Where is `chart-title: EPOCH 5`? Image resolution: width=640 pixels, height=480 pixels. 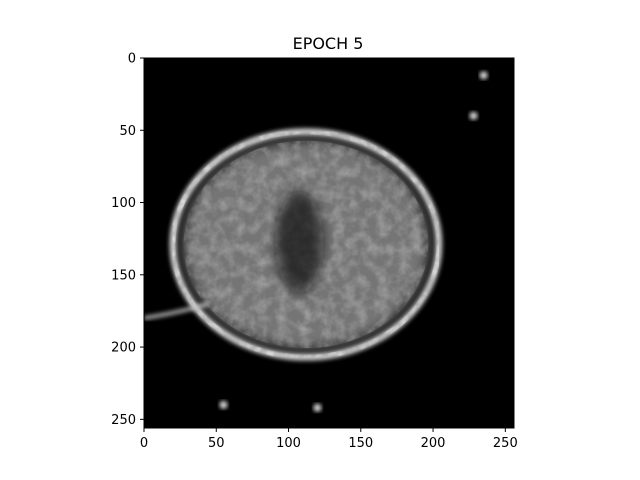 chart-title: EPOCH 5 is located at coordinates (328, 43).